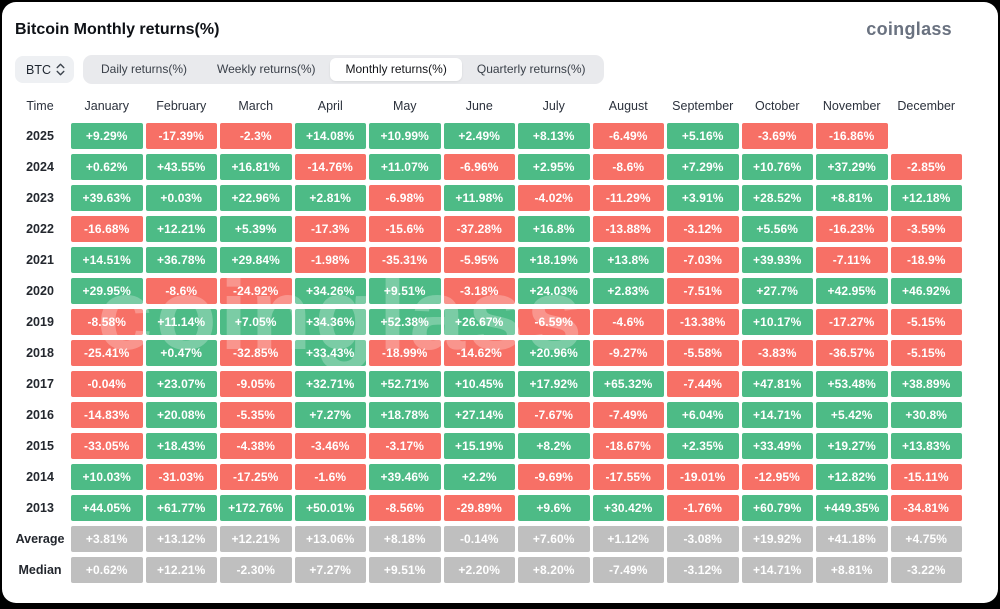  What do you see at coordinates (181, 353) in the screenshot?
I see `cell-2018-february: +0.47%` at bounding box center [181, 353].